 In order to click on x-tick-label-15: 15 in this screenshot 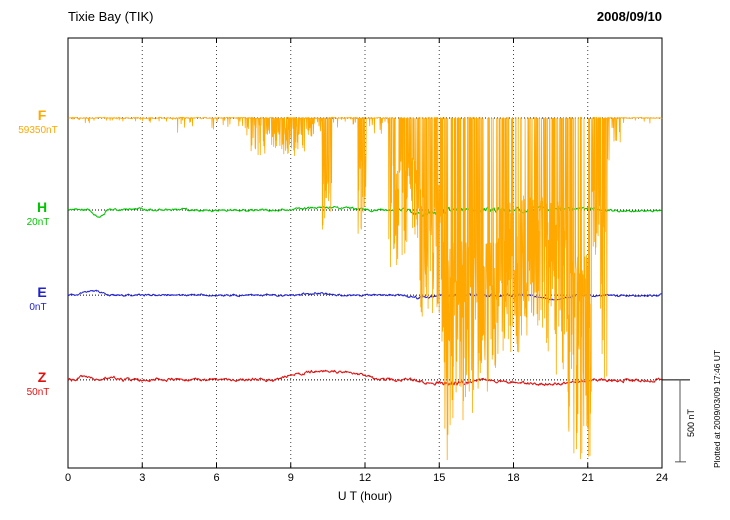, I will do `click(439, 478)`.